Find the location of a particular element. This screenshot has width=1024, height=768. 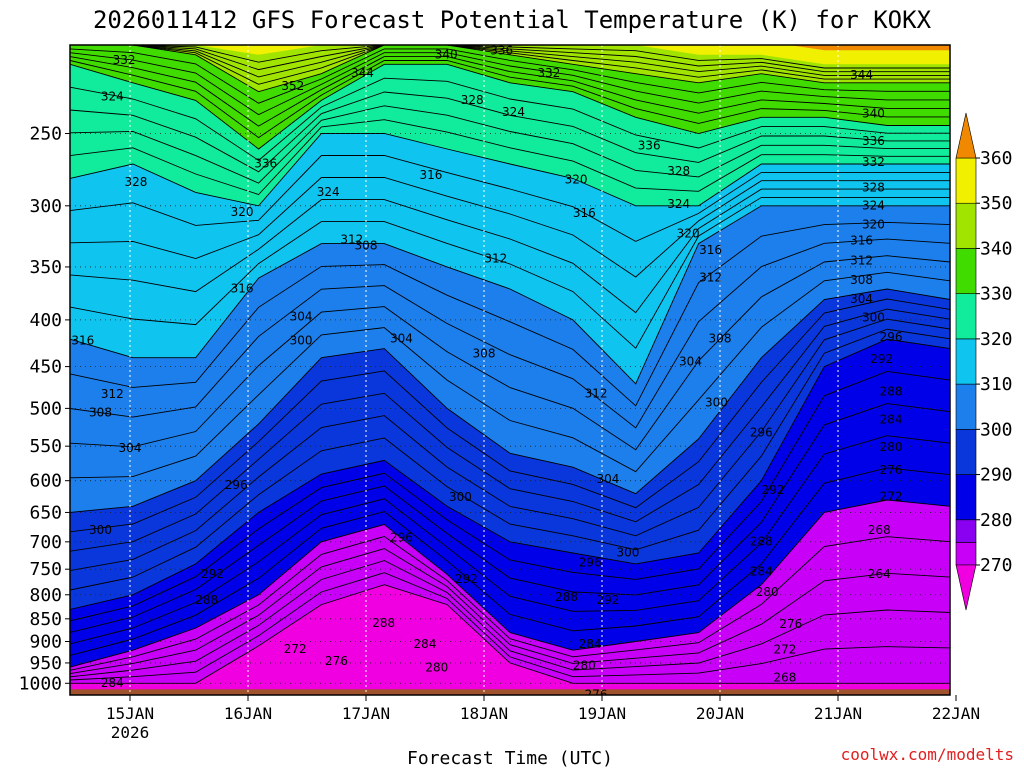

colorbar-label: 330 is located at coordinates (996, 294).